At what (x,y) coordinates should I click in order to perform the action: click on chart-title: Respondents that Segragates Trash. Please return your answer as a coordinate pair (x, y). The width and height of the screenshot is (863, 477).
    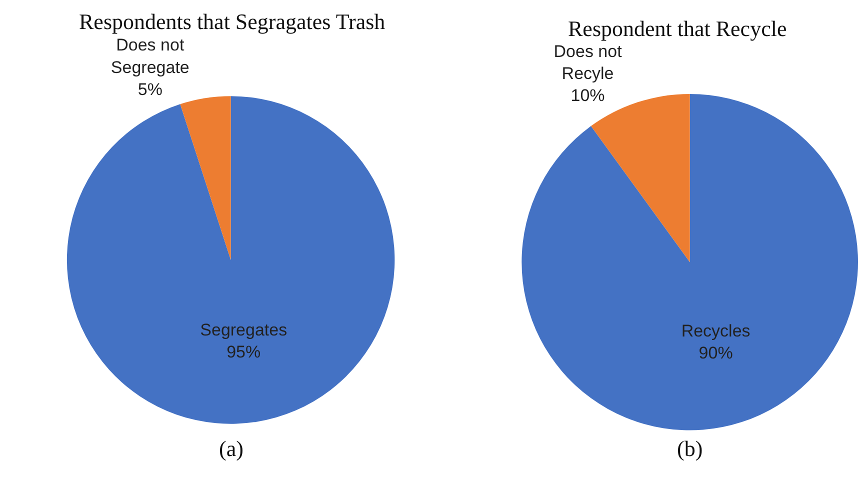
    Looking at the image, I should click on (232, 21).